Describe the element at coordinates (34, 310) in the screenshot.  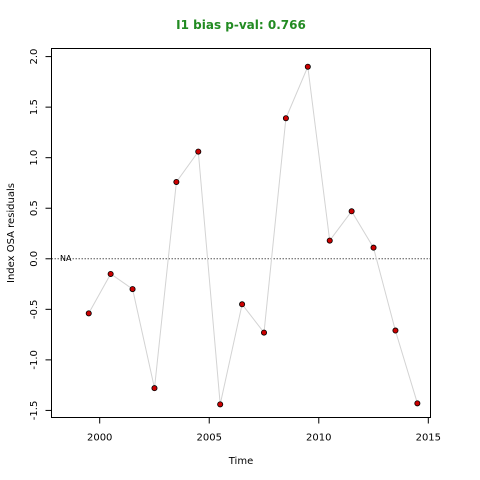
I see `y-tick-label: -0.5` at that location.